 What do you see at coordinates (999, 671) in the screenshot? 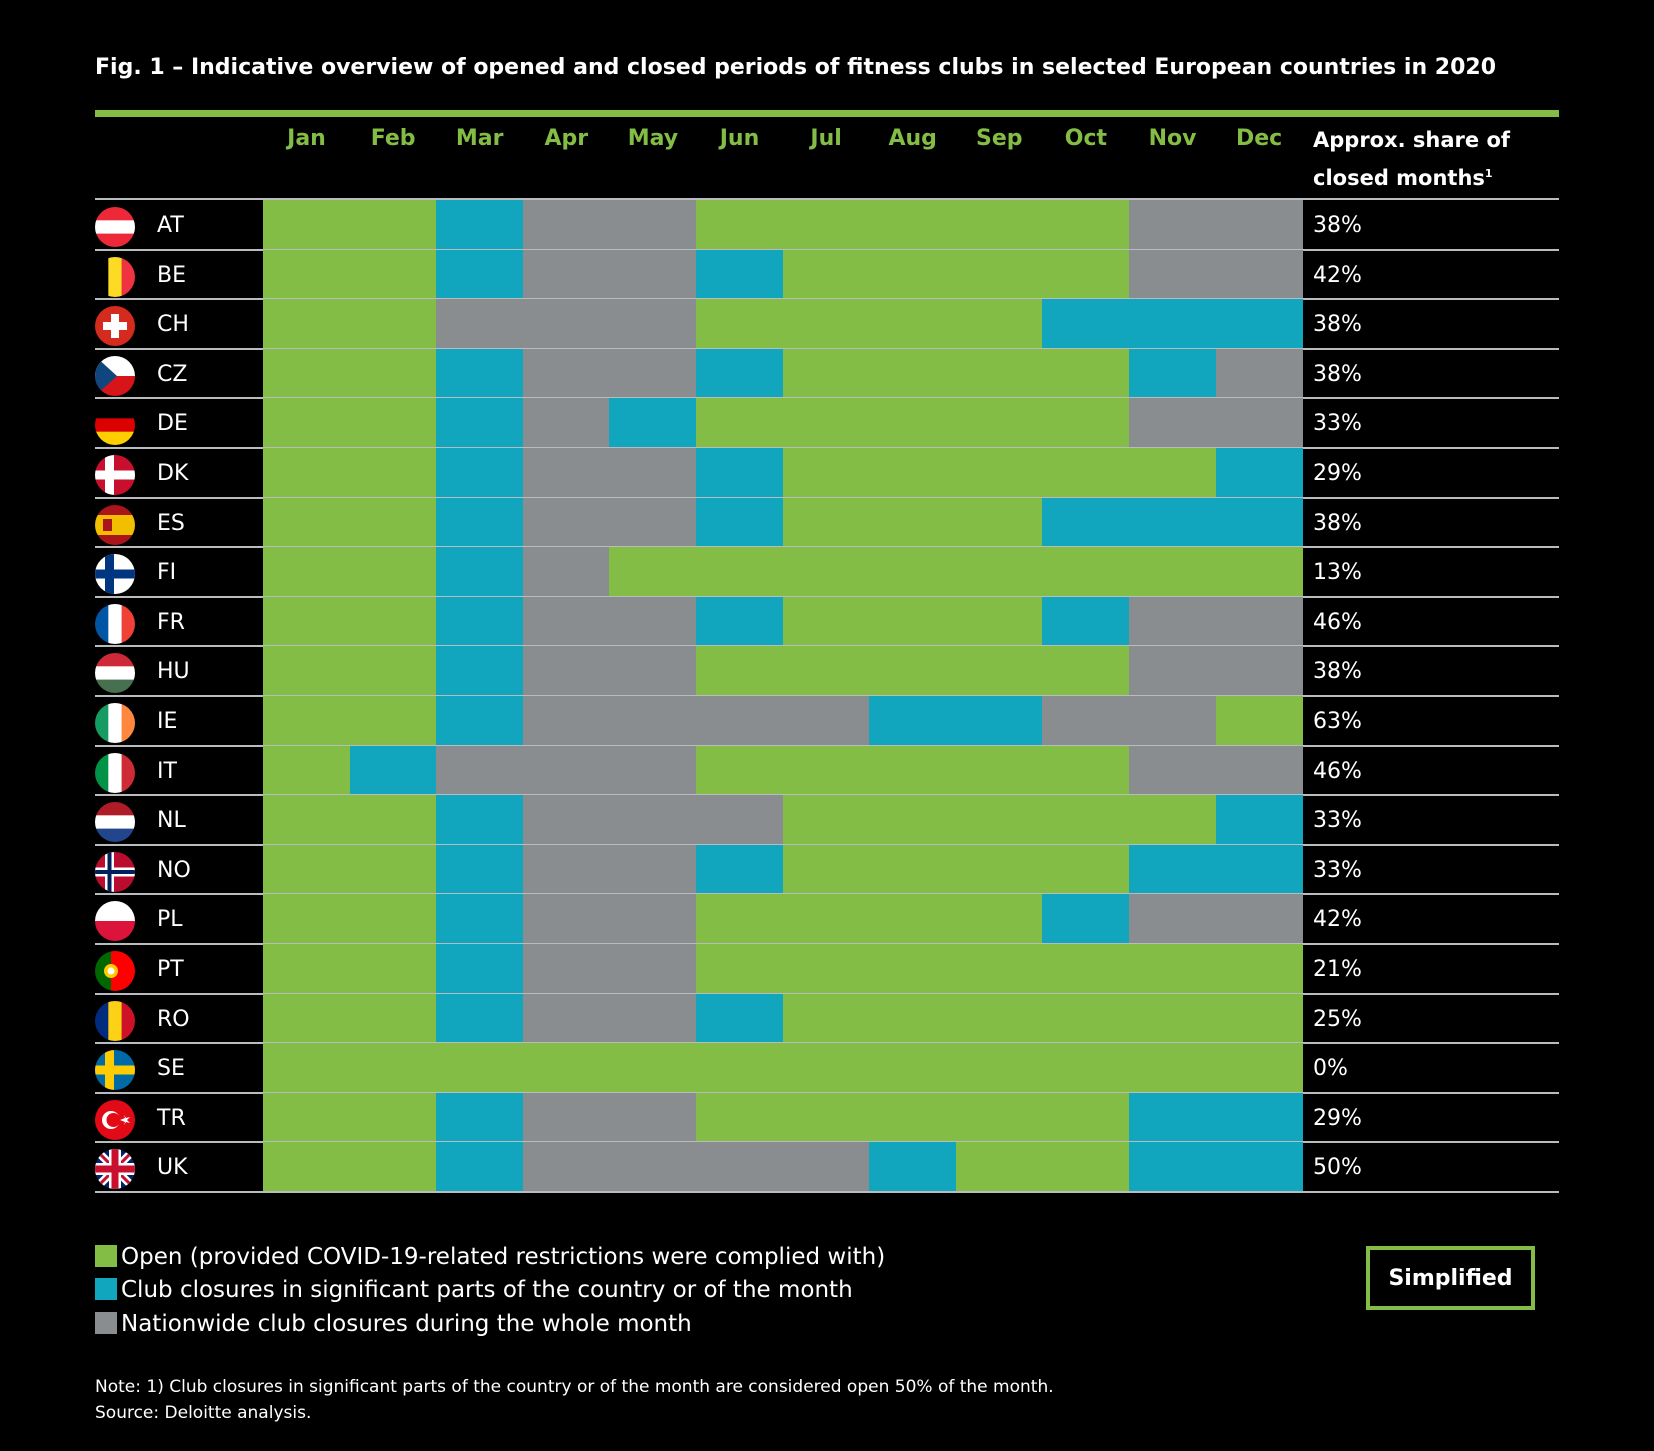
I see `cell-hu-sep` at bounding box center [999, 671].